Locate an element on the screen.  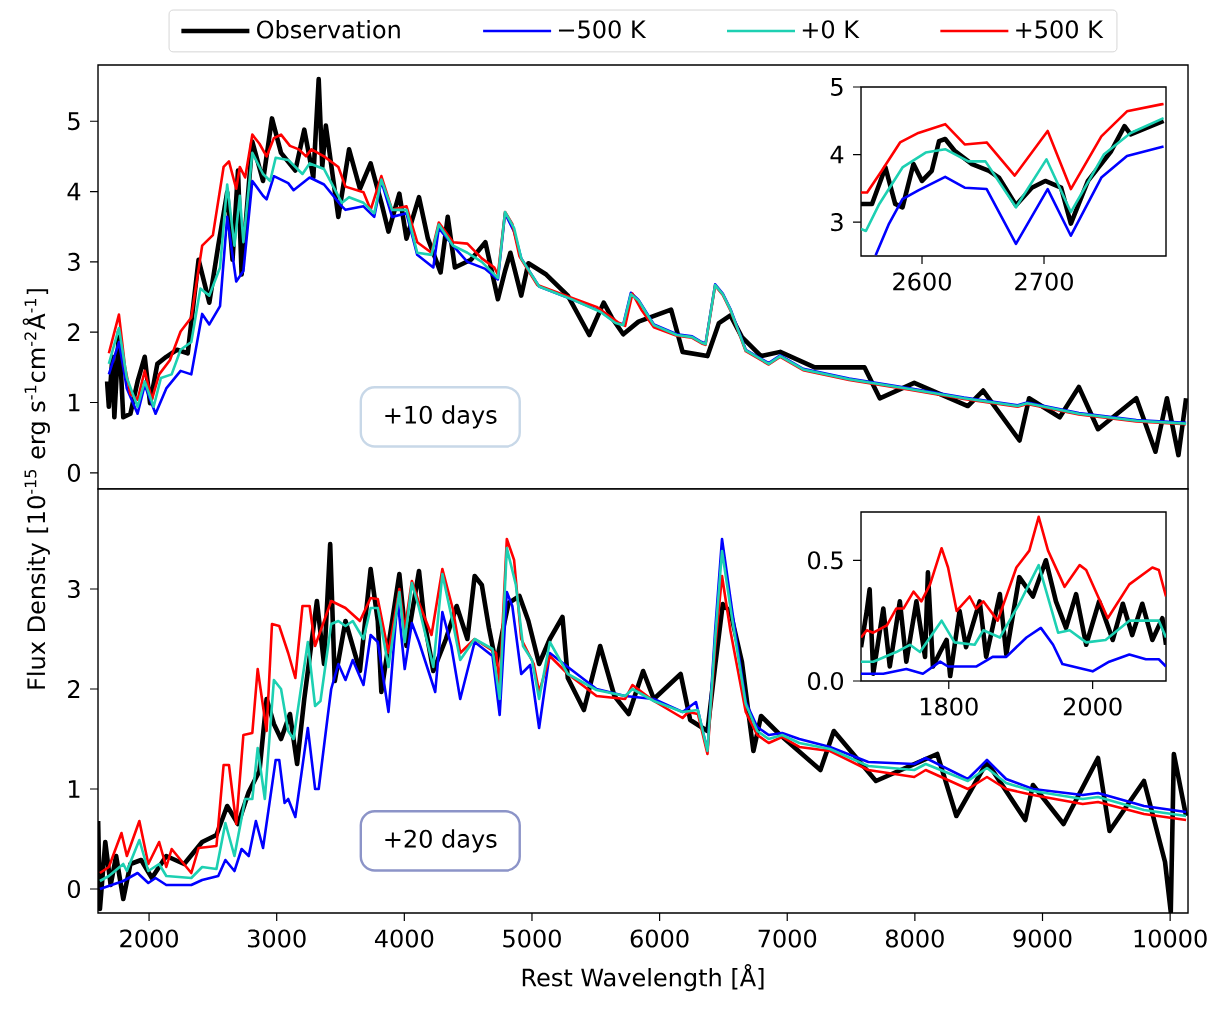
text: Flux Density [10$^{-15}$ erg s$^{-1}$cm$^{-2}$Å$^{-1}$] is located at coordinates (36, 489).